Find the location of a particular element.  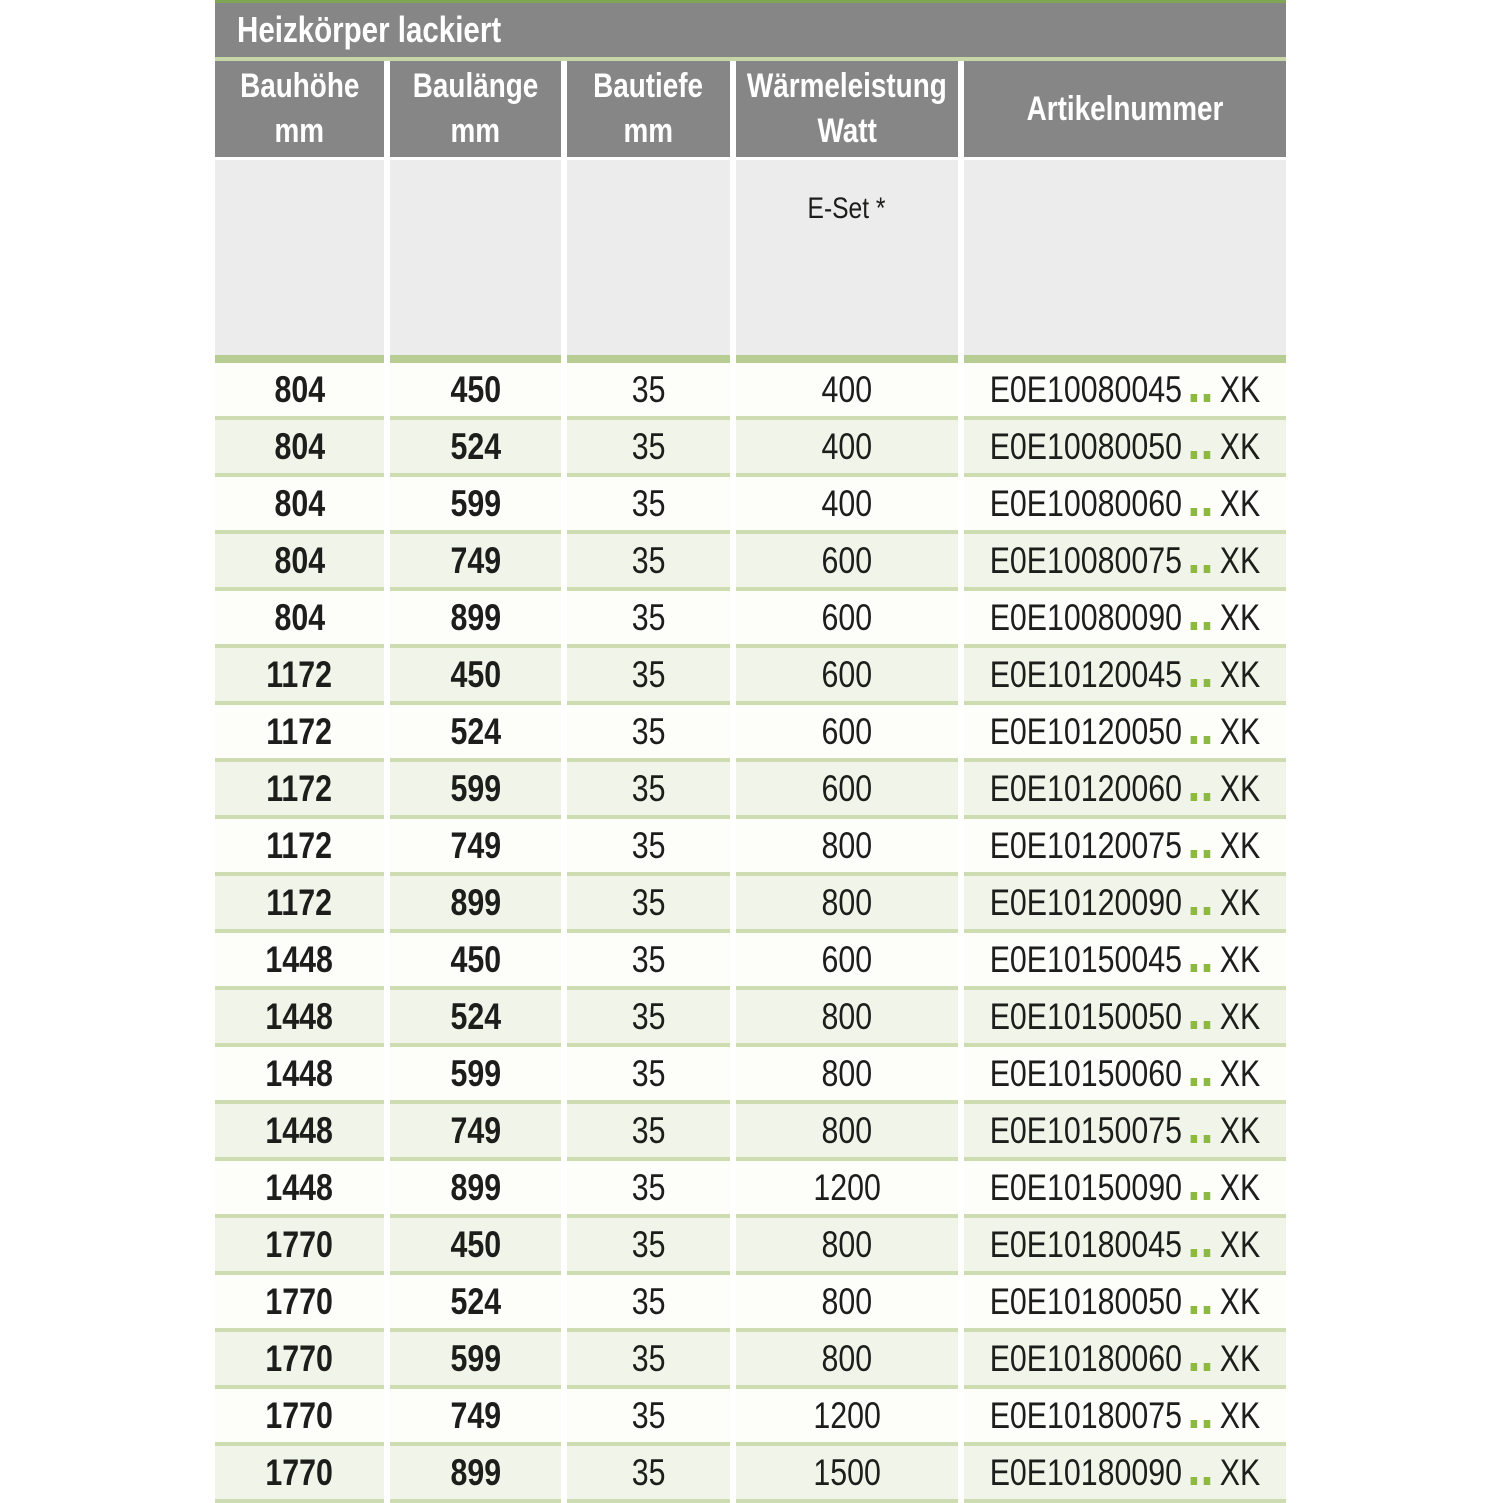

baulaenge-value: 450 is located at coordinates (475, 674).